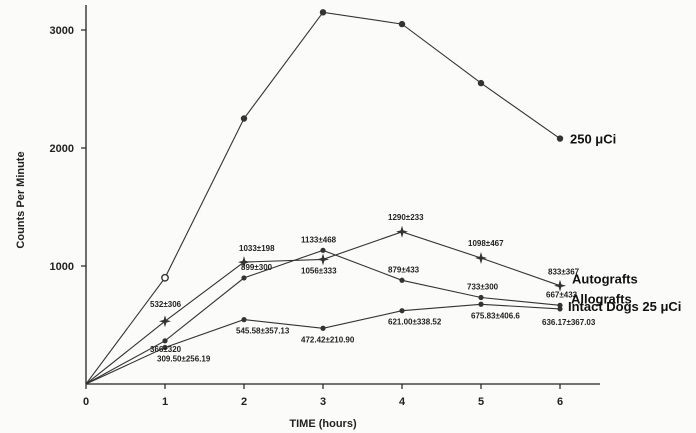 Image resolution: width=696 pixels, height=433 pixels. I want to click on data-label: 309.50±256.19, so click(184, 358).